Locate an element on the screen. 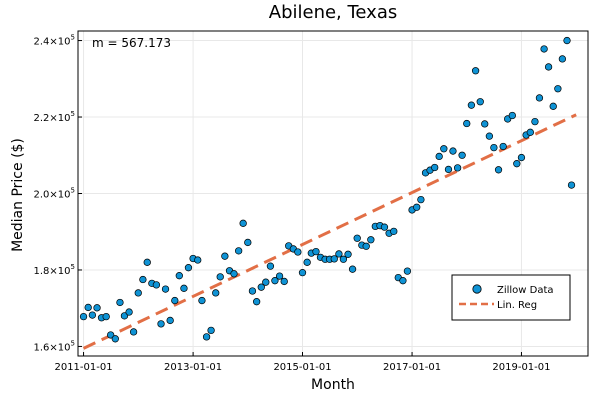  x-tick-label: 2013-01-01 is located at coordinates (193, 367).